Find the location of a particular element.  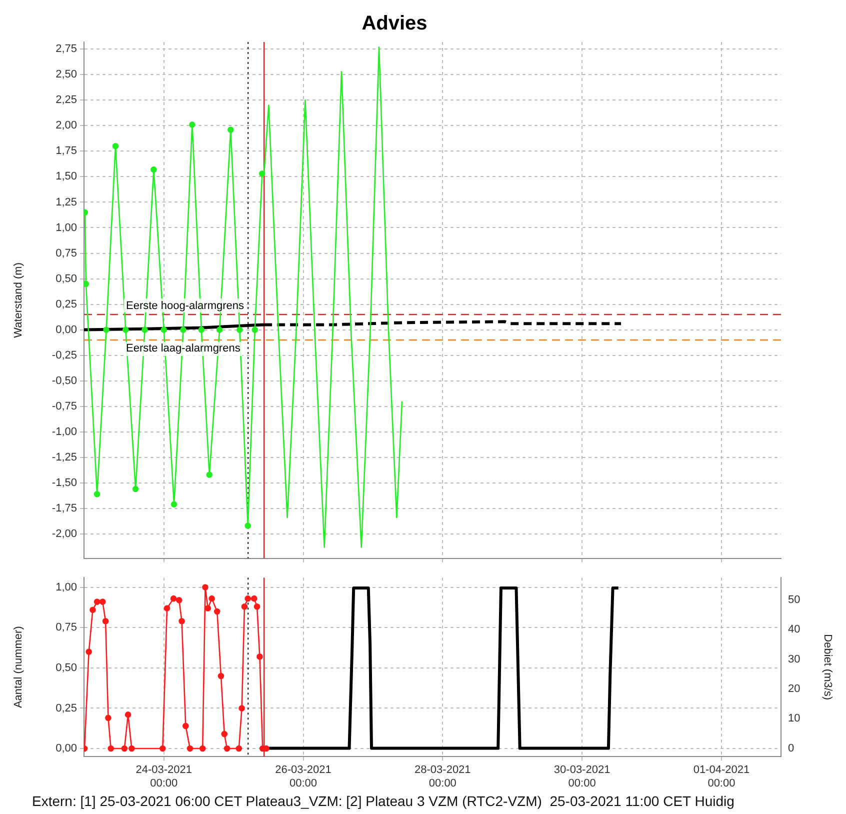

y2-tick-label: 10 is located at coordinates (794, 718).